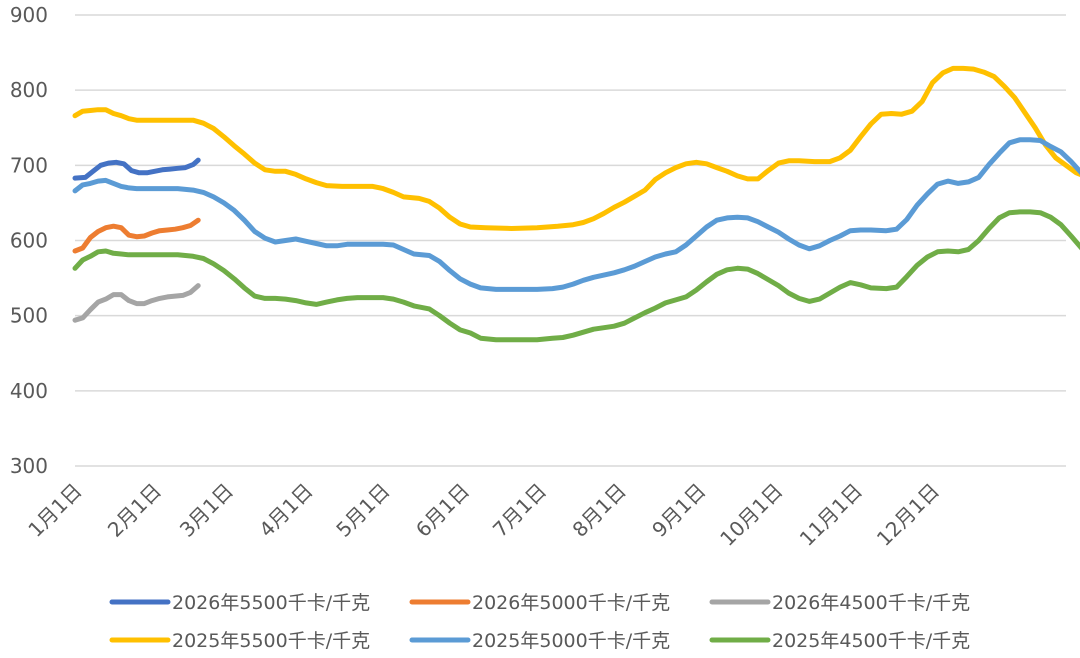 The height and width of the screenshot is (658, 1080). What do you see at coordinates (29, 165) in the screenshot?
I see `y-tick-label: 700` at bounding box center [29, 165].